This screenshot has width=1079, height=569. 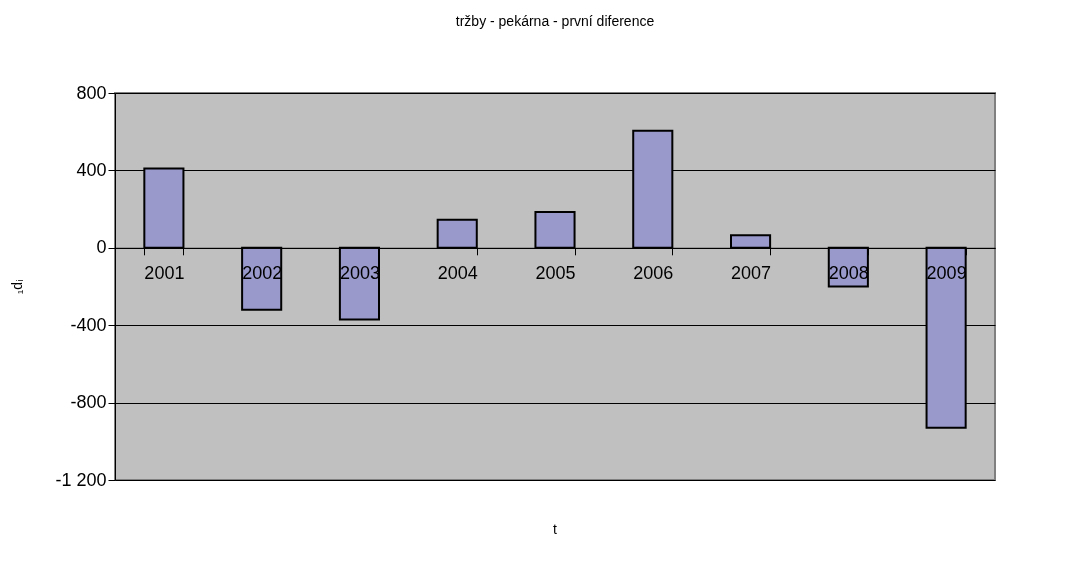 What do you see at coordinates (555, 21) in the screenshot?
I see `chart-title: tržby - pekárna - první diference` at bounding box center [555, 21].